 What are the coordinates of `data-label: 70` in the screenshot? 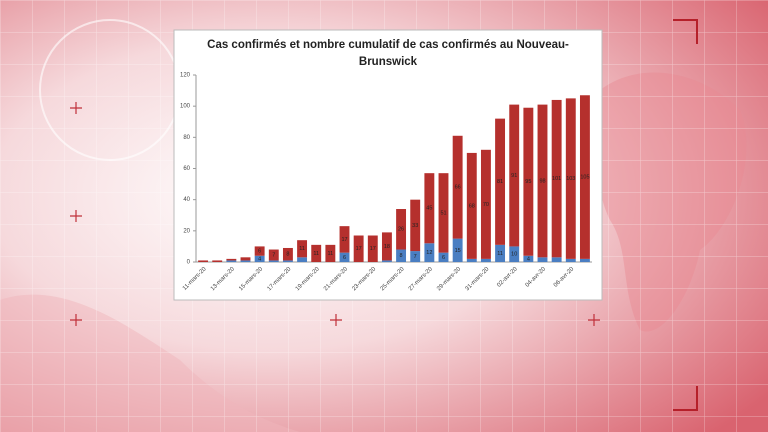 It's located at (486, 205).